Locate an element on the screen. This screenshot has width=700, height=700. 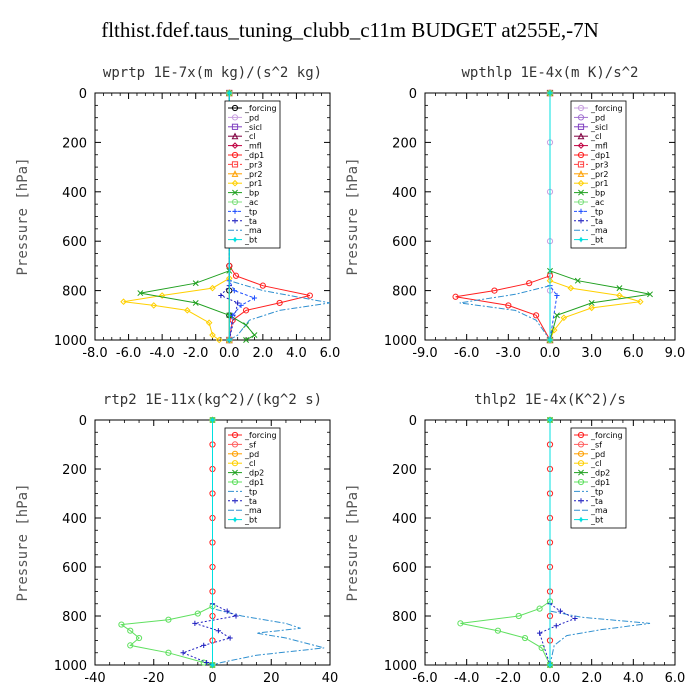
legend-label: _sicl is located at coordinates (599, 127).